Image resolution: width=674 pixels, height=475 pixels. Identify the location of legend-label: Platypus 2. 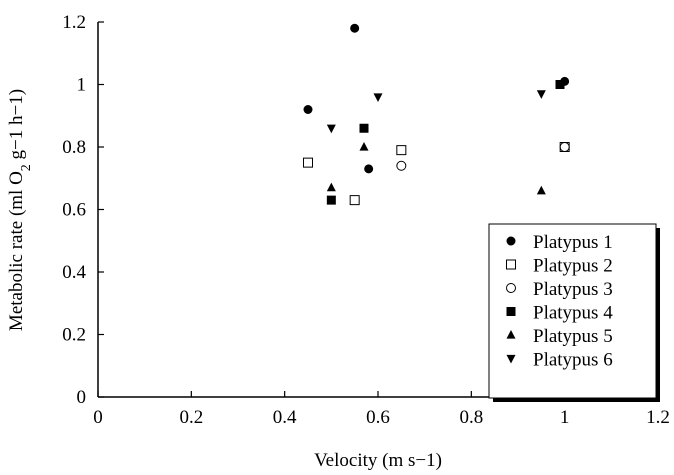
(573, 266).